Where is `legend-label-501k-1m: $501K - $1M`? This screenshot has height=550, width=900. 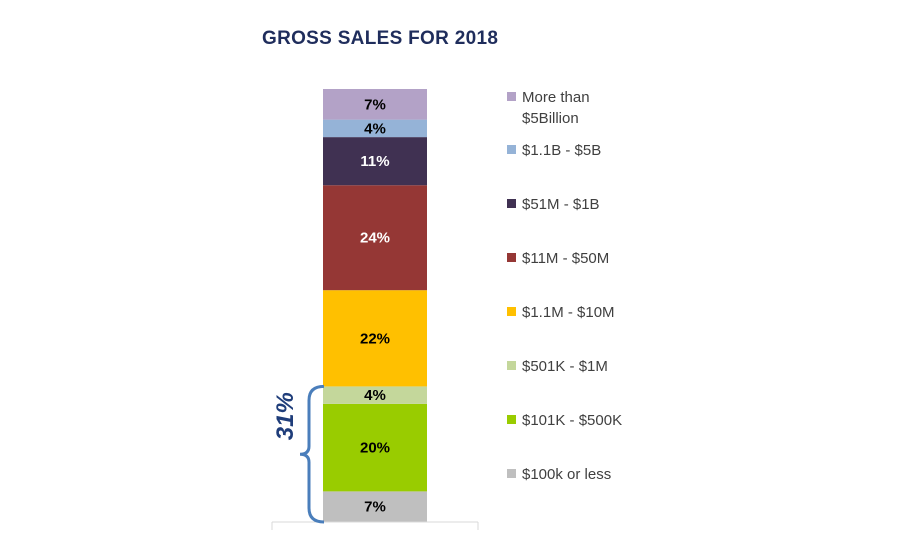
legend-label-501k-1m: $501K - $1M is located at coordinates (565, 366).